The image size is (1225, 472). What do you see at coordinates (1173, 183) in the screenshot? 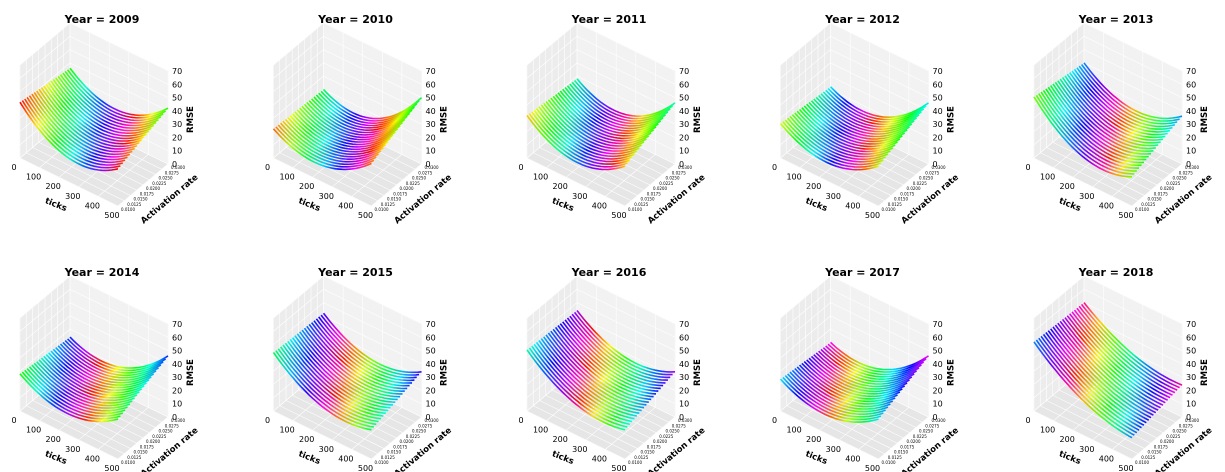
I see `y-tick-label: 0.0225` at bounding box center [1173, 183].